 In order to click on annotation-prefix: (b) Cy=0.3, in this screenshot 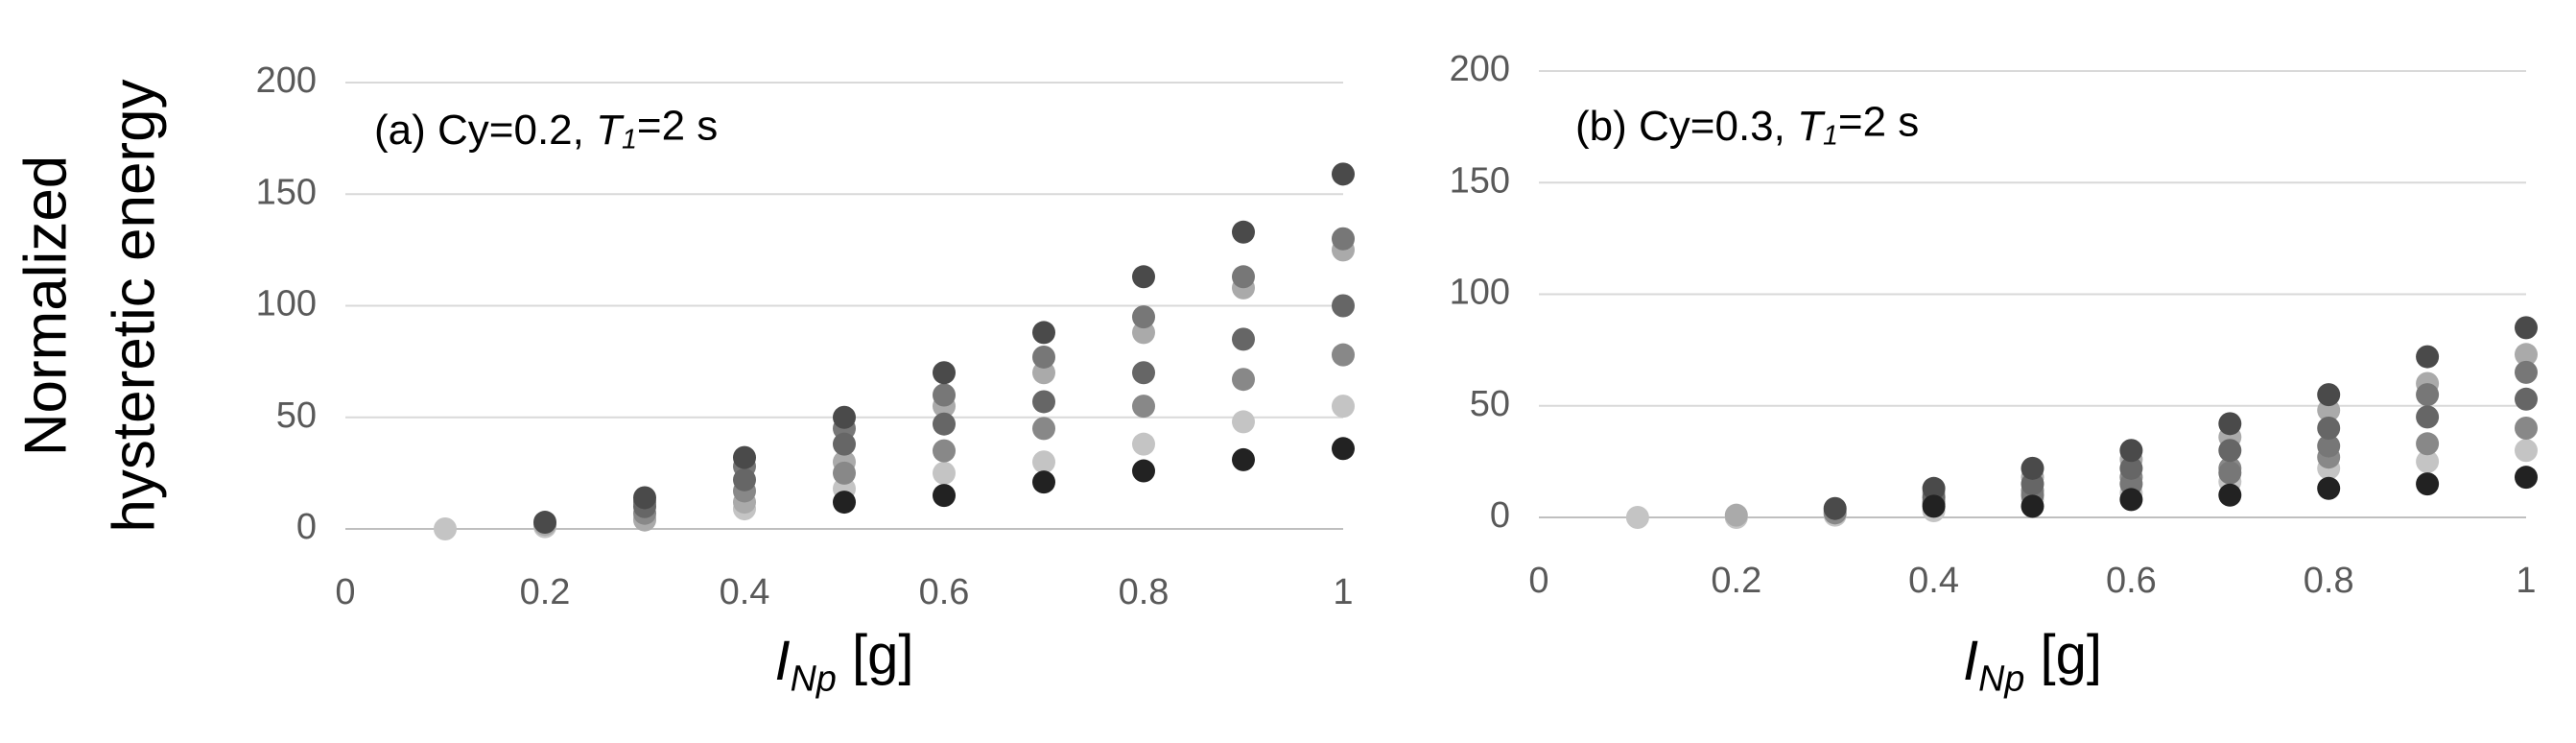, I will do `click(1686, 126)`.